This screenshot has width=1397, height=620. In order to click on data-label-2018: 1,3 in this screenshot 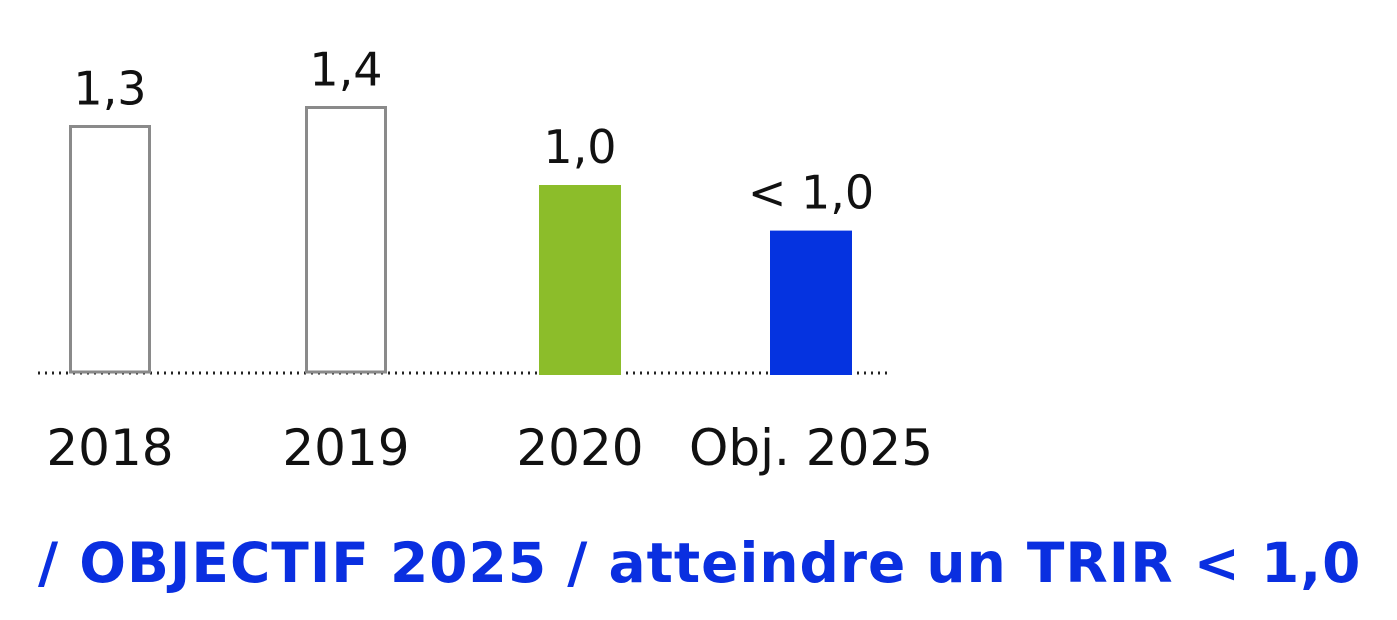, I will do `click(109, 89)`.